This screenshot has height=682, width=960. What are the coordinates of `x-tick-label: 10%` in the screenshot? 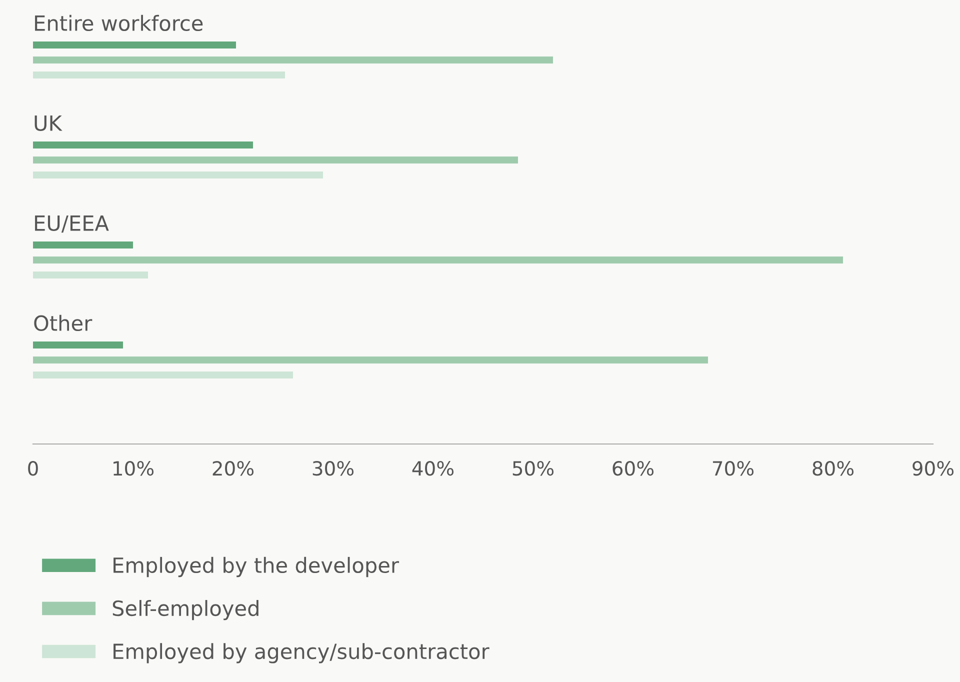 It's located at (134, 468).